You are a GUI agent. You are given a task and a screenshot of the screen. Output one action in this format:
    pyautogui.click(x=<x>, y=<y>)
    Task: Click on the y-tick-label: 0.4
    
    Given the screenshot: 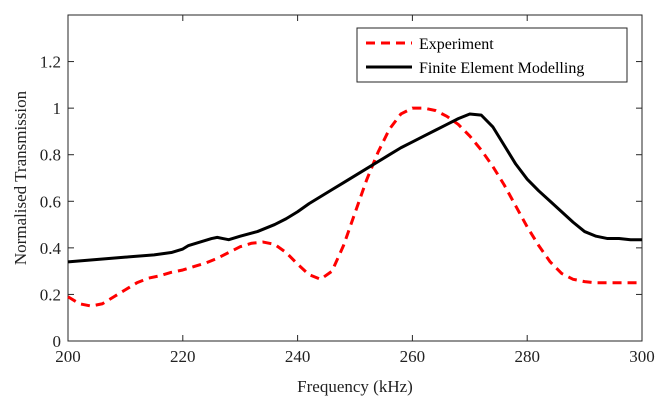 What is the action you would take?
    pyautogui.click(x=51, y=248)
    